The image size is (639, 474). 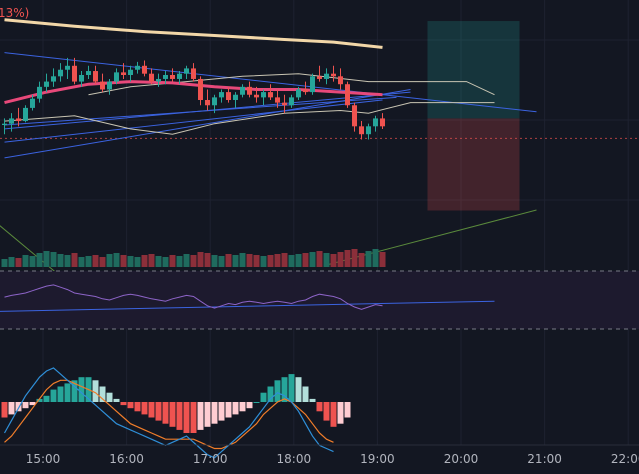 I want to click on rsi-pane, so click(x=319, y=300).